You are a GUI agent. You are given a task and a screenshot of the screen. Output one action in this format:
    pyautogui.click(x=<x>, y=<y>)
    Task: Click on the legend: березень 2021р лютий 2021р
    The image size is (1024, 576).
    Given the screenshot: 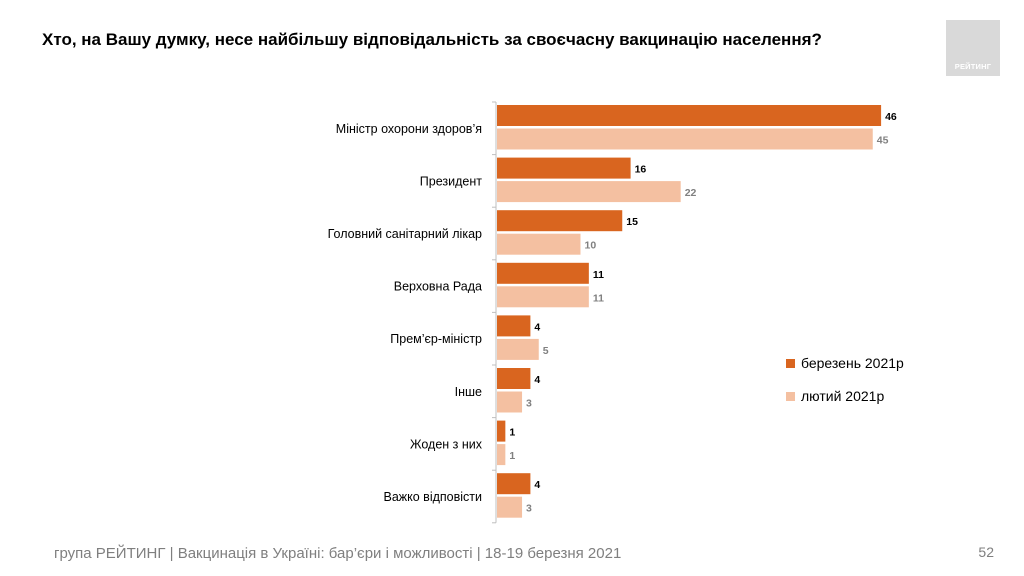 What is the action you would take?
    pyautogui.click(x=845, y=385)
    